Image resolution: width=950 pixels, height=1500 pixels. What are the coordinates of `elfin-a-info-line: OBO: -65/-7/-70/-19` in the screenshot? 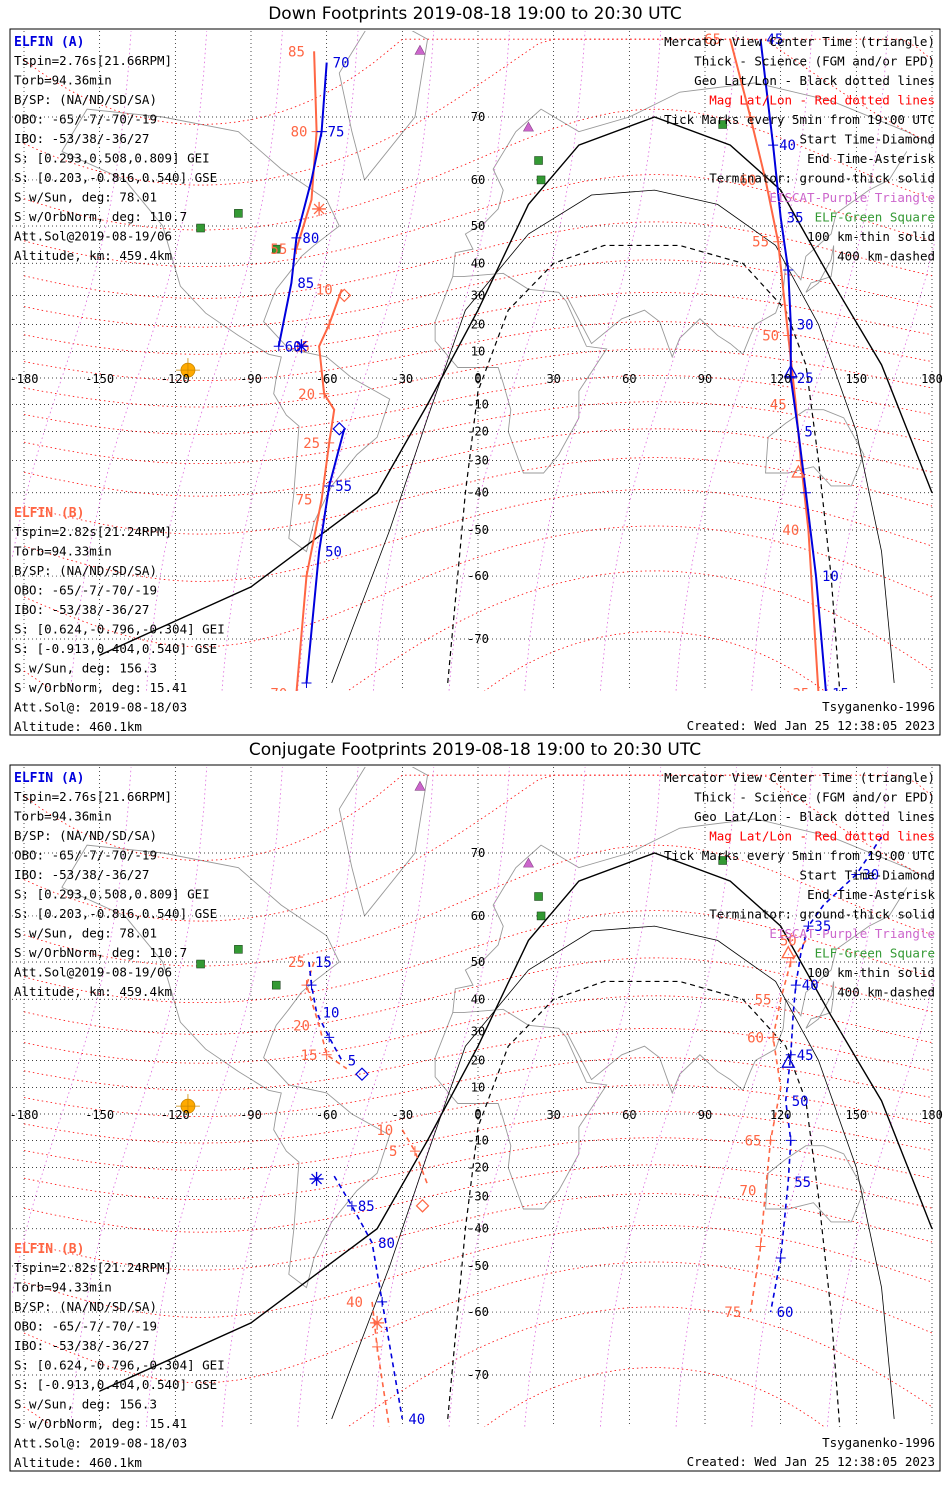 It's located at (85, 855).